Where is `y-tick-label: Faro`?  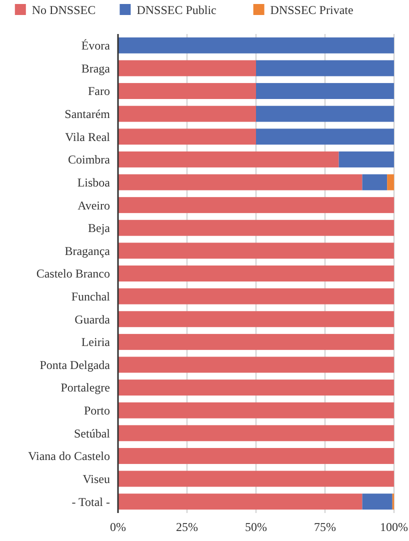
y-tick-label: Faro is located at coordinates (99, 91).